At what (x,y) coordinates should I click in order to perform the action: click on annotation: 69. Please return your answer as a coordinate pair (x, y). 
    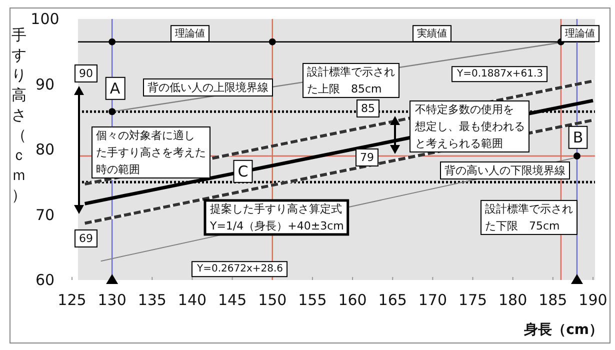
    Looking at the image, I should click on (86, 238).